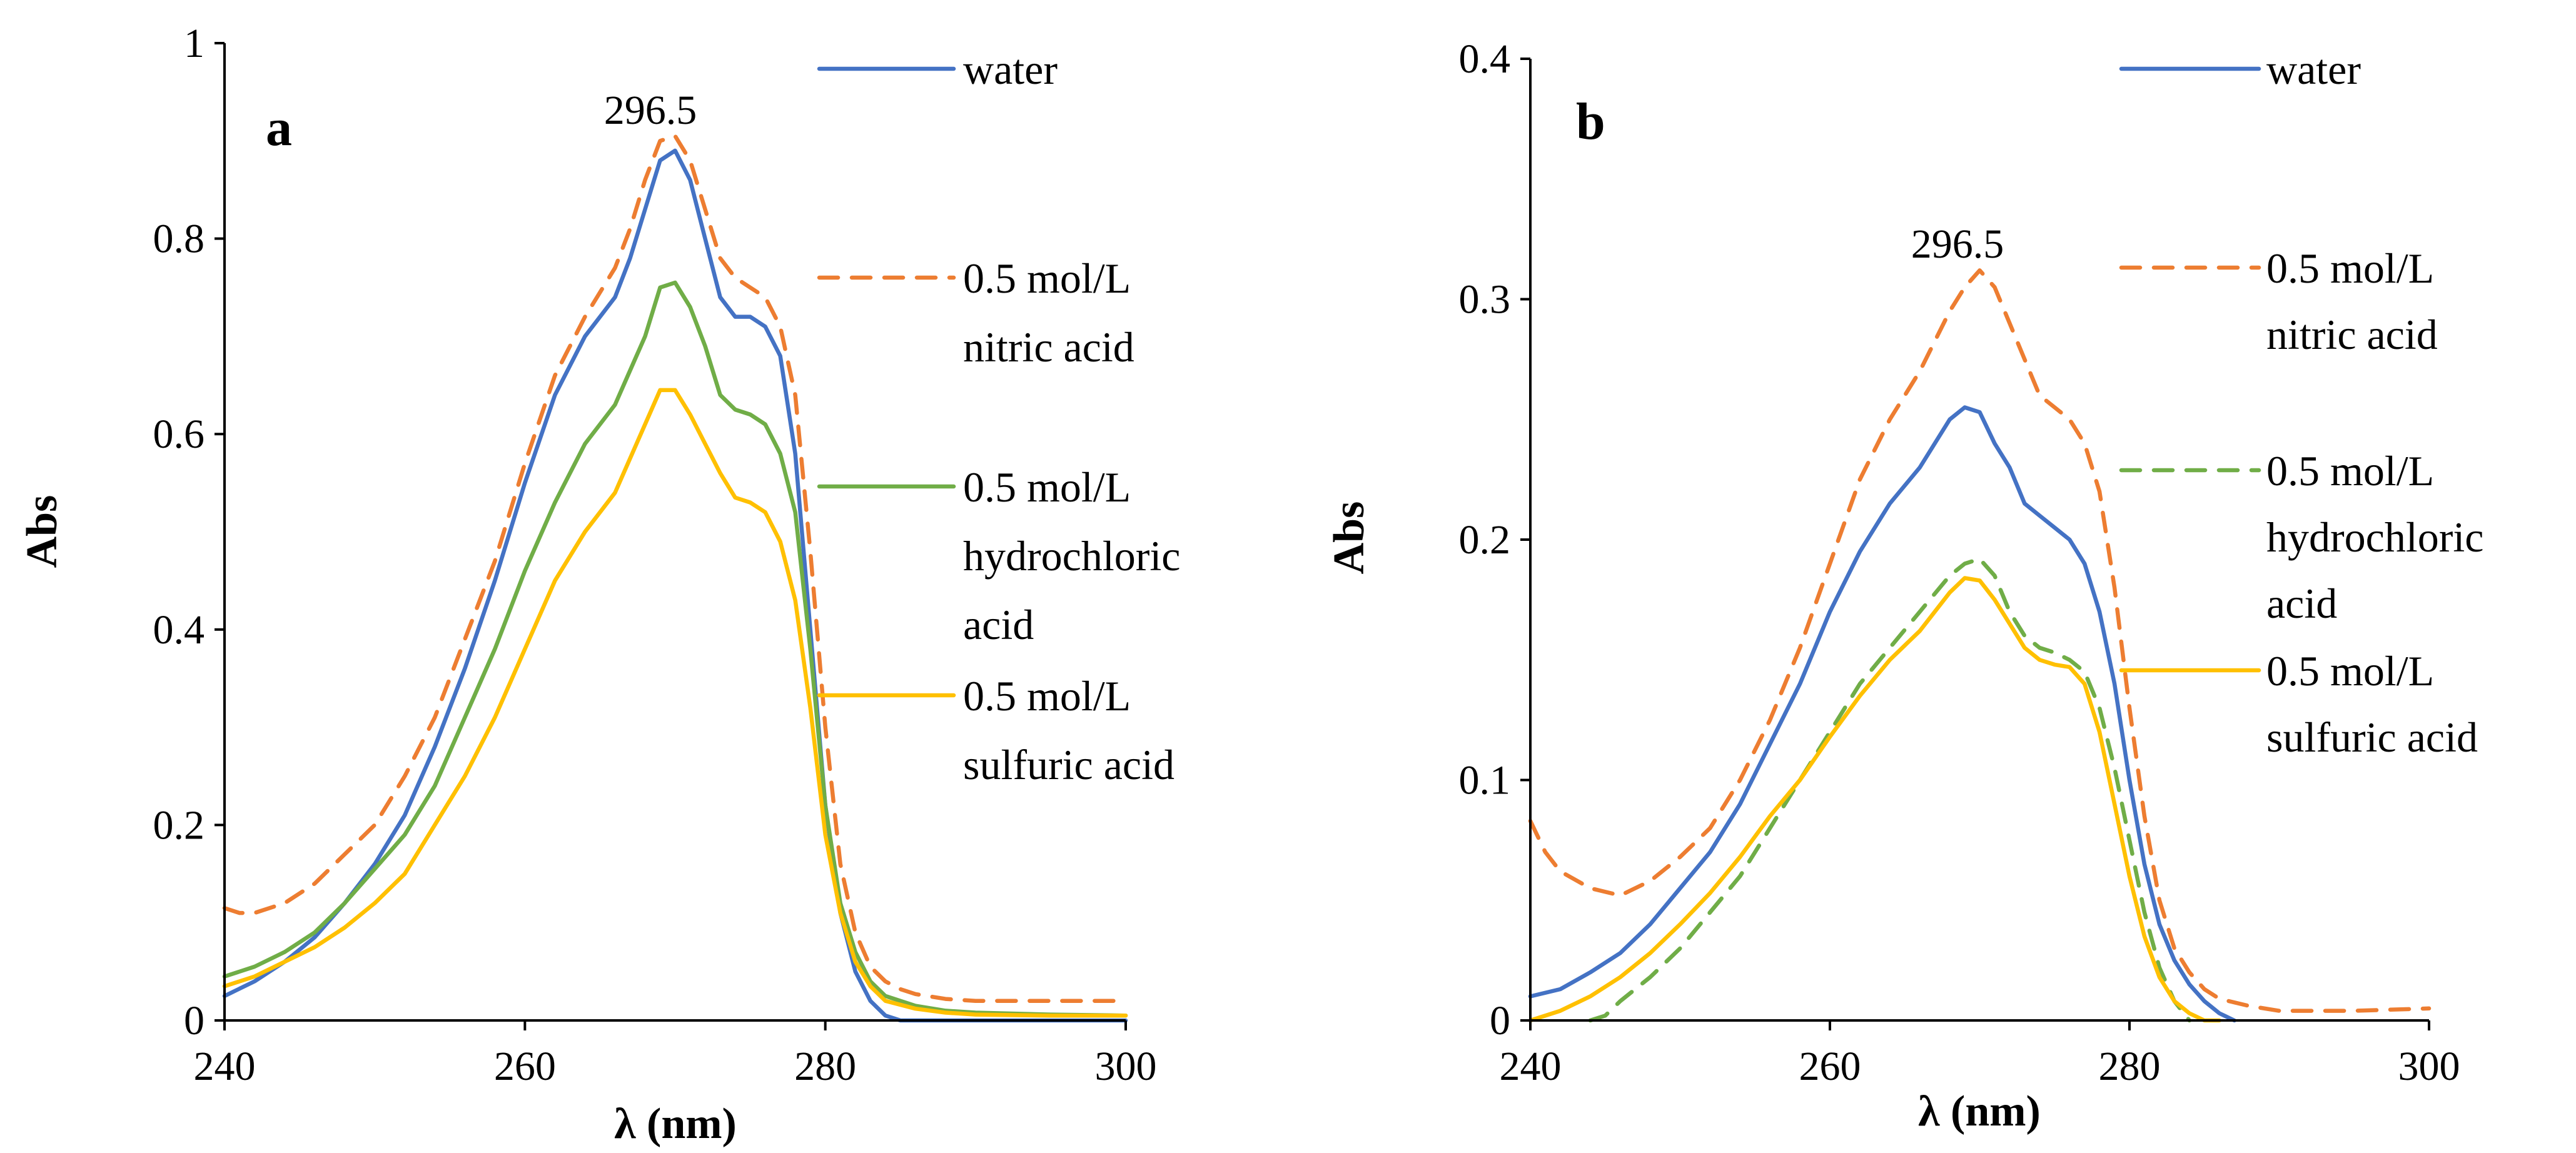  I want to click on x-ticks-b: 240 260 280 300, so click(1980, 1054).